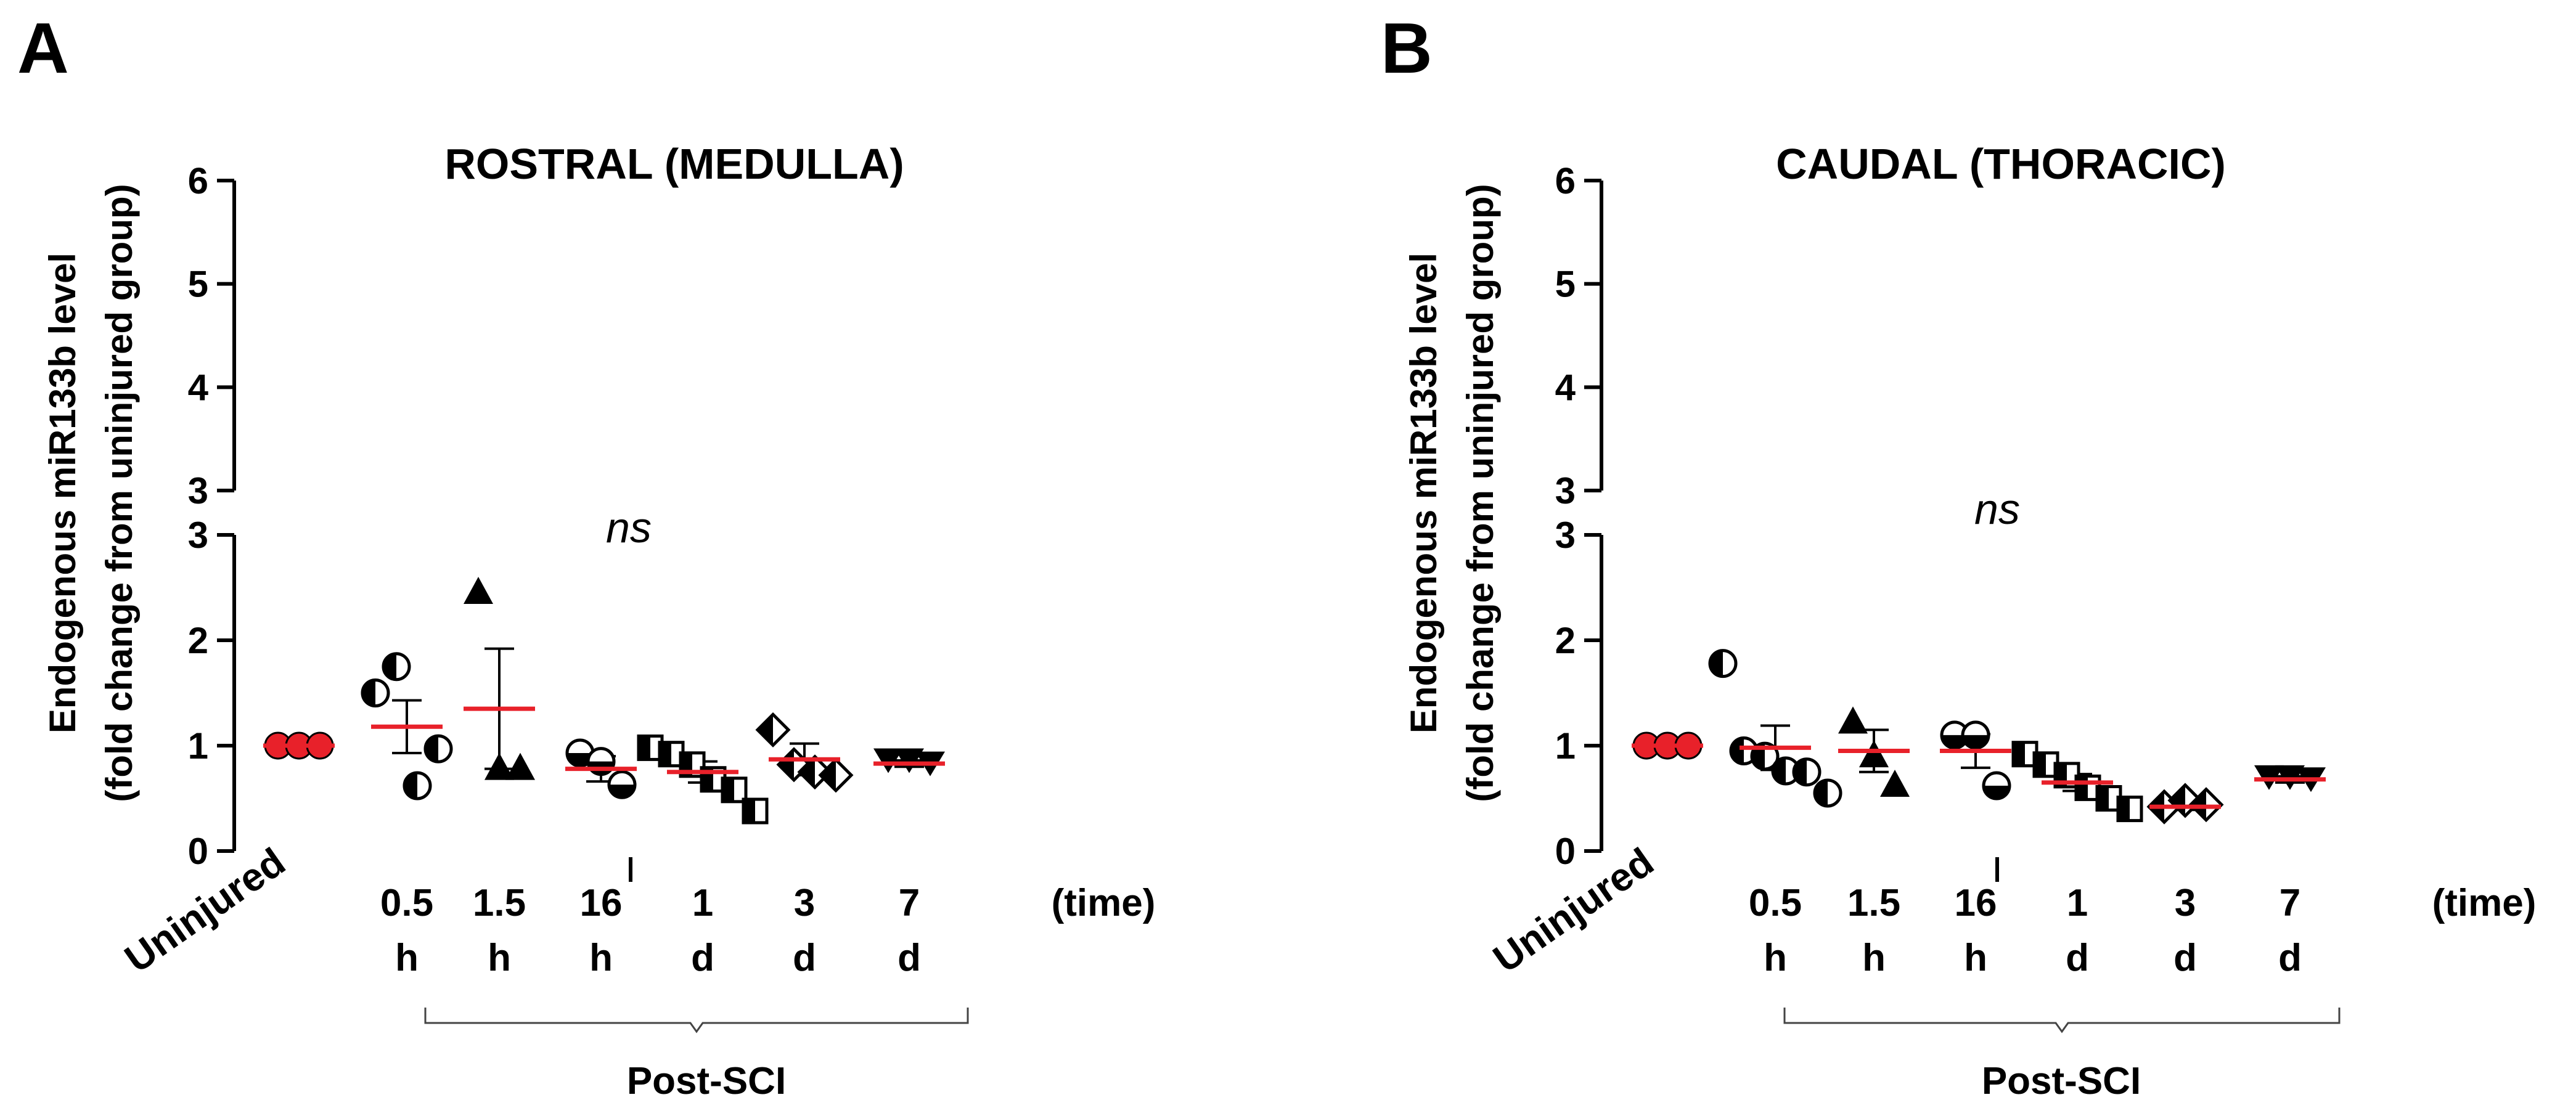 The width and height of the screenshot is (2576, 1108). Describe the element at coordinates (1104, 903) in the screenshot. I see `x-axis-suffix: (time)` at that location.